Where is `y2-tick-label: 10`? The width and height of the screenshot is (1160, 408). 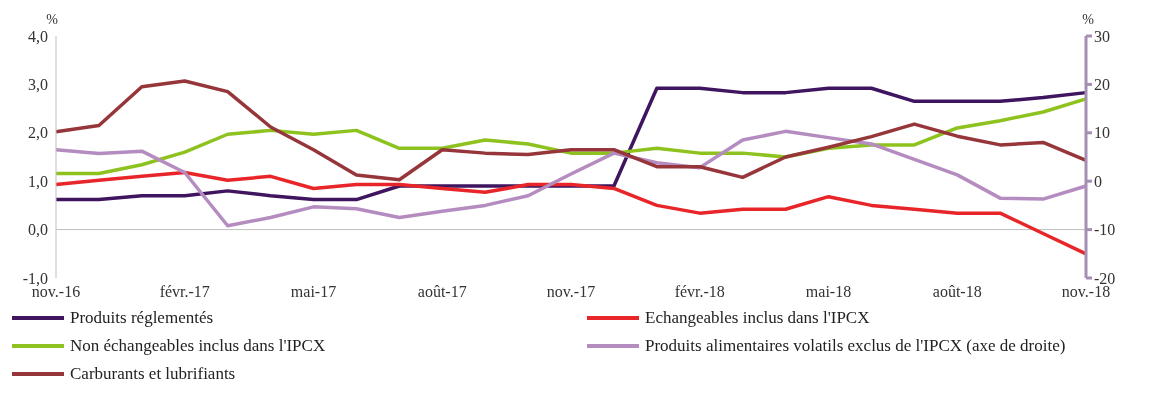
y2-tick-label: 10 is located at coordinates (1102, 133).